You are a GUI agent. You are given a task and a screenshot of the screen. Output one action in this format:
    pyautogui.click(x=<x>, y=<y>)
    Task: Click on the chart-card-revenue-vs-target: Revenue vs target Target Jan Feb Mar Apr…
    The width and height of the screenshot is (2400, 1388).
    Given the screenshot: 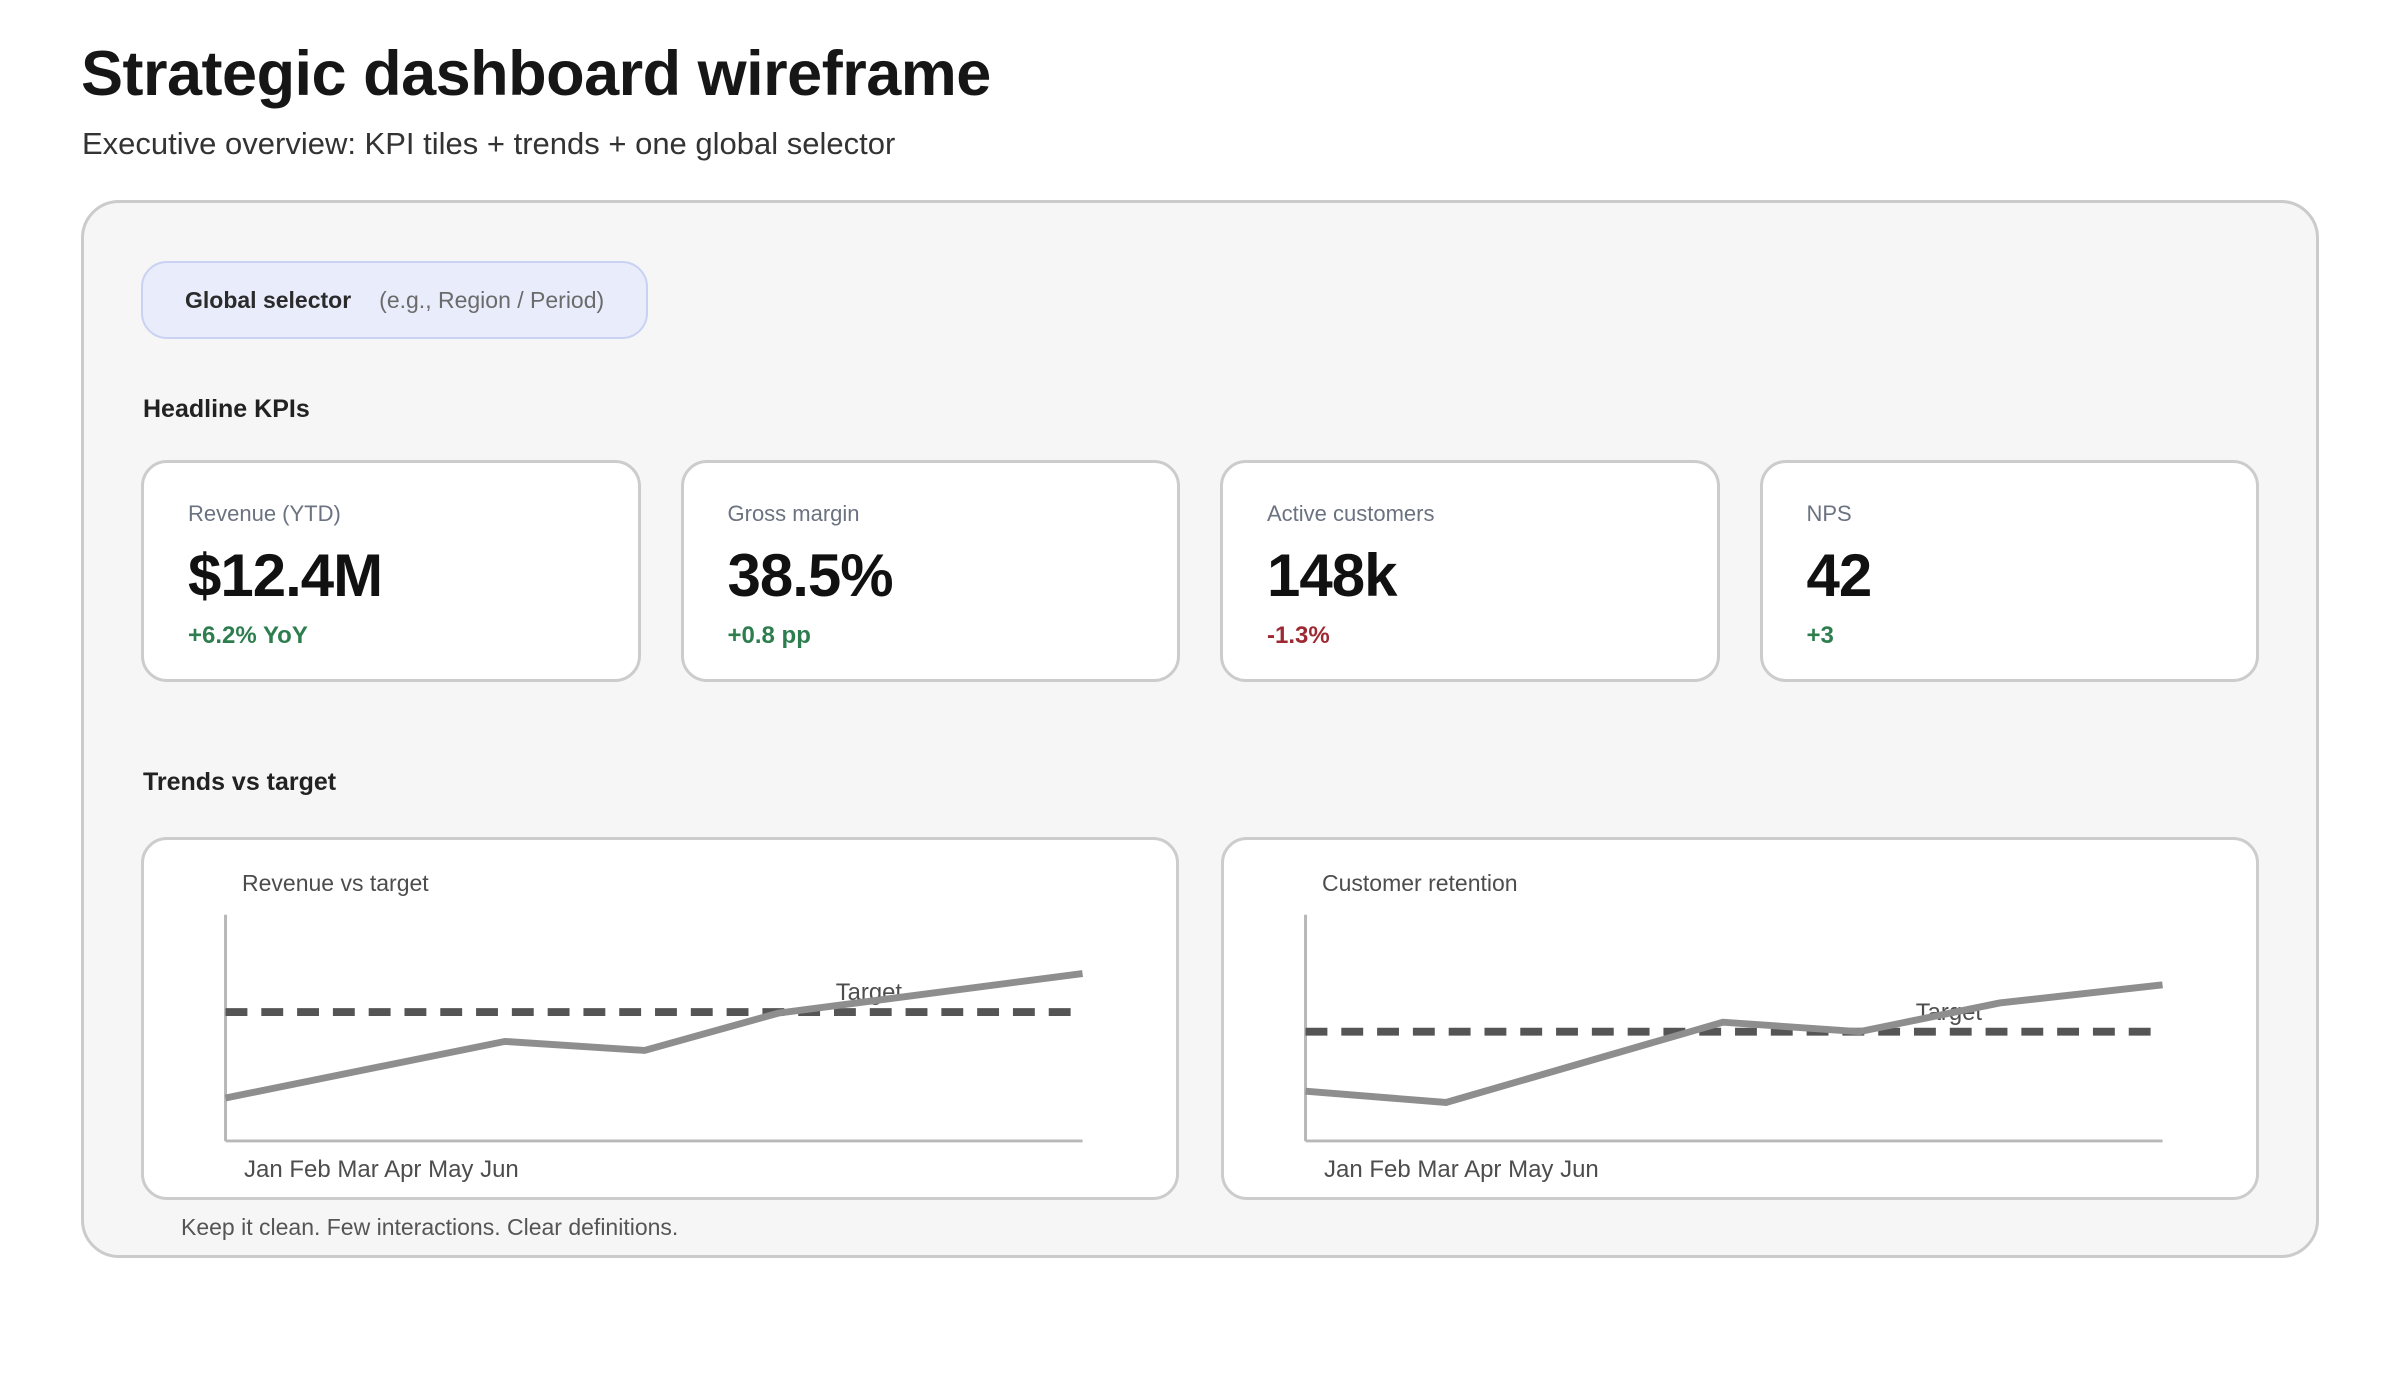 What is the action you would take?
    pyautogui.click(x=660, y=1018)
    